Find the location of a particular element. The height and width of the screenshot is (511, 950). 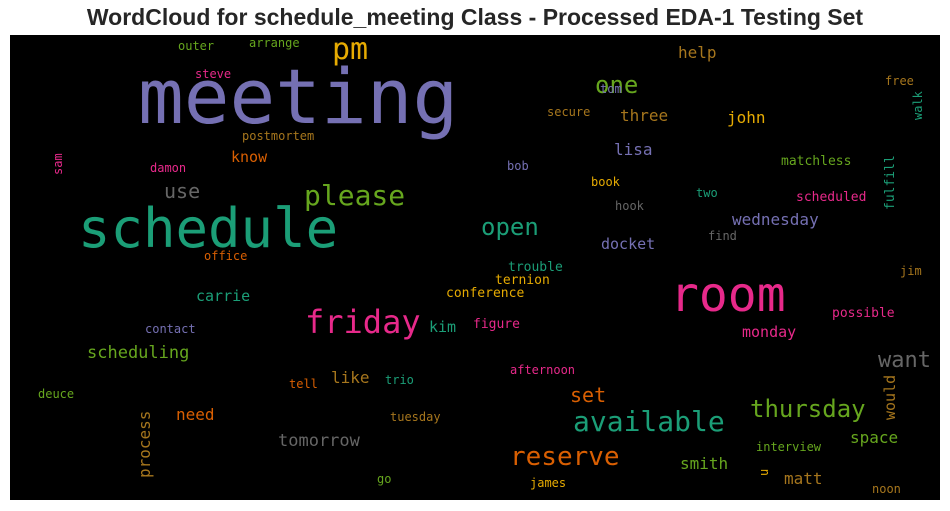

word-open: open is located at coordinates (510, 227).